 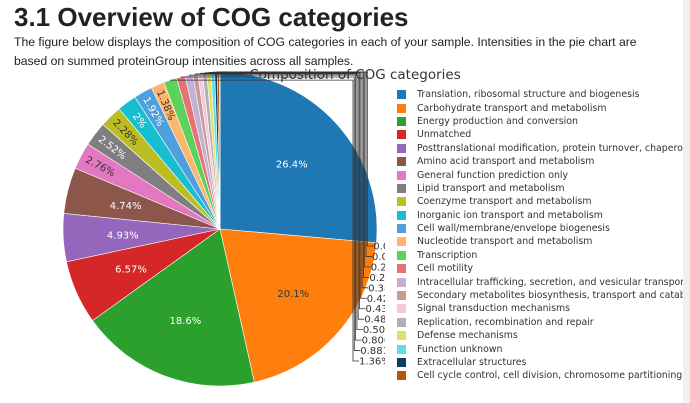 I want to click on legend-label: Lipid transport and metabolism, so click(x=491, y=188).